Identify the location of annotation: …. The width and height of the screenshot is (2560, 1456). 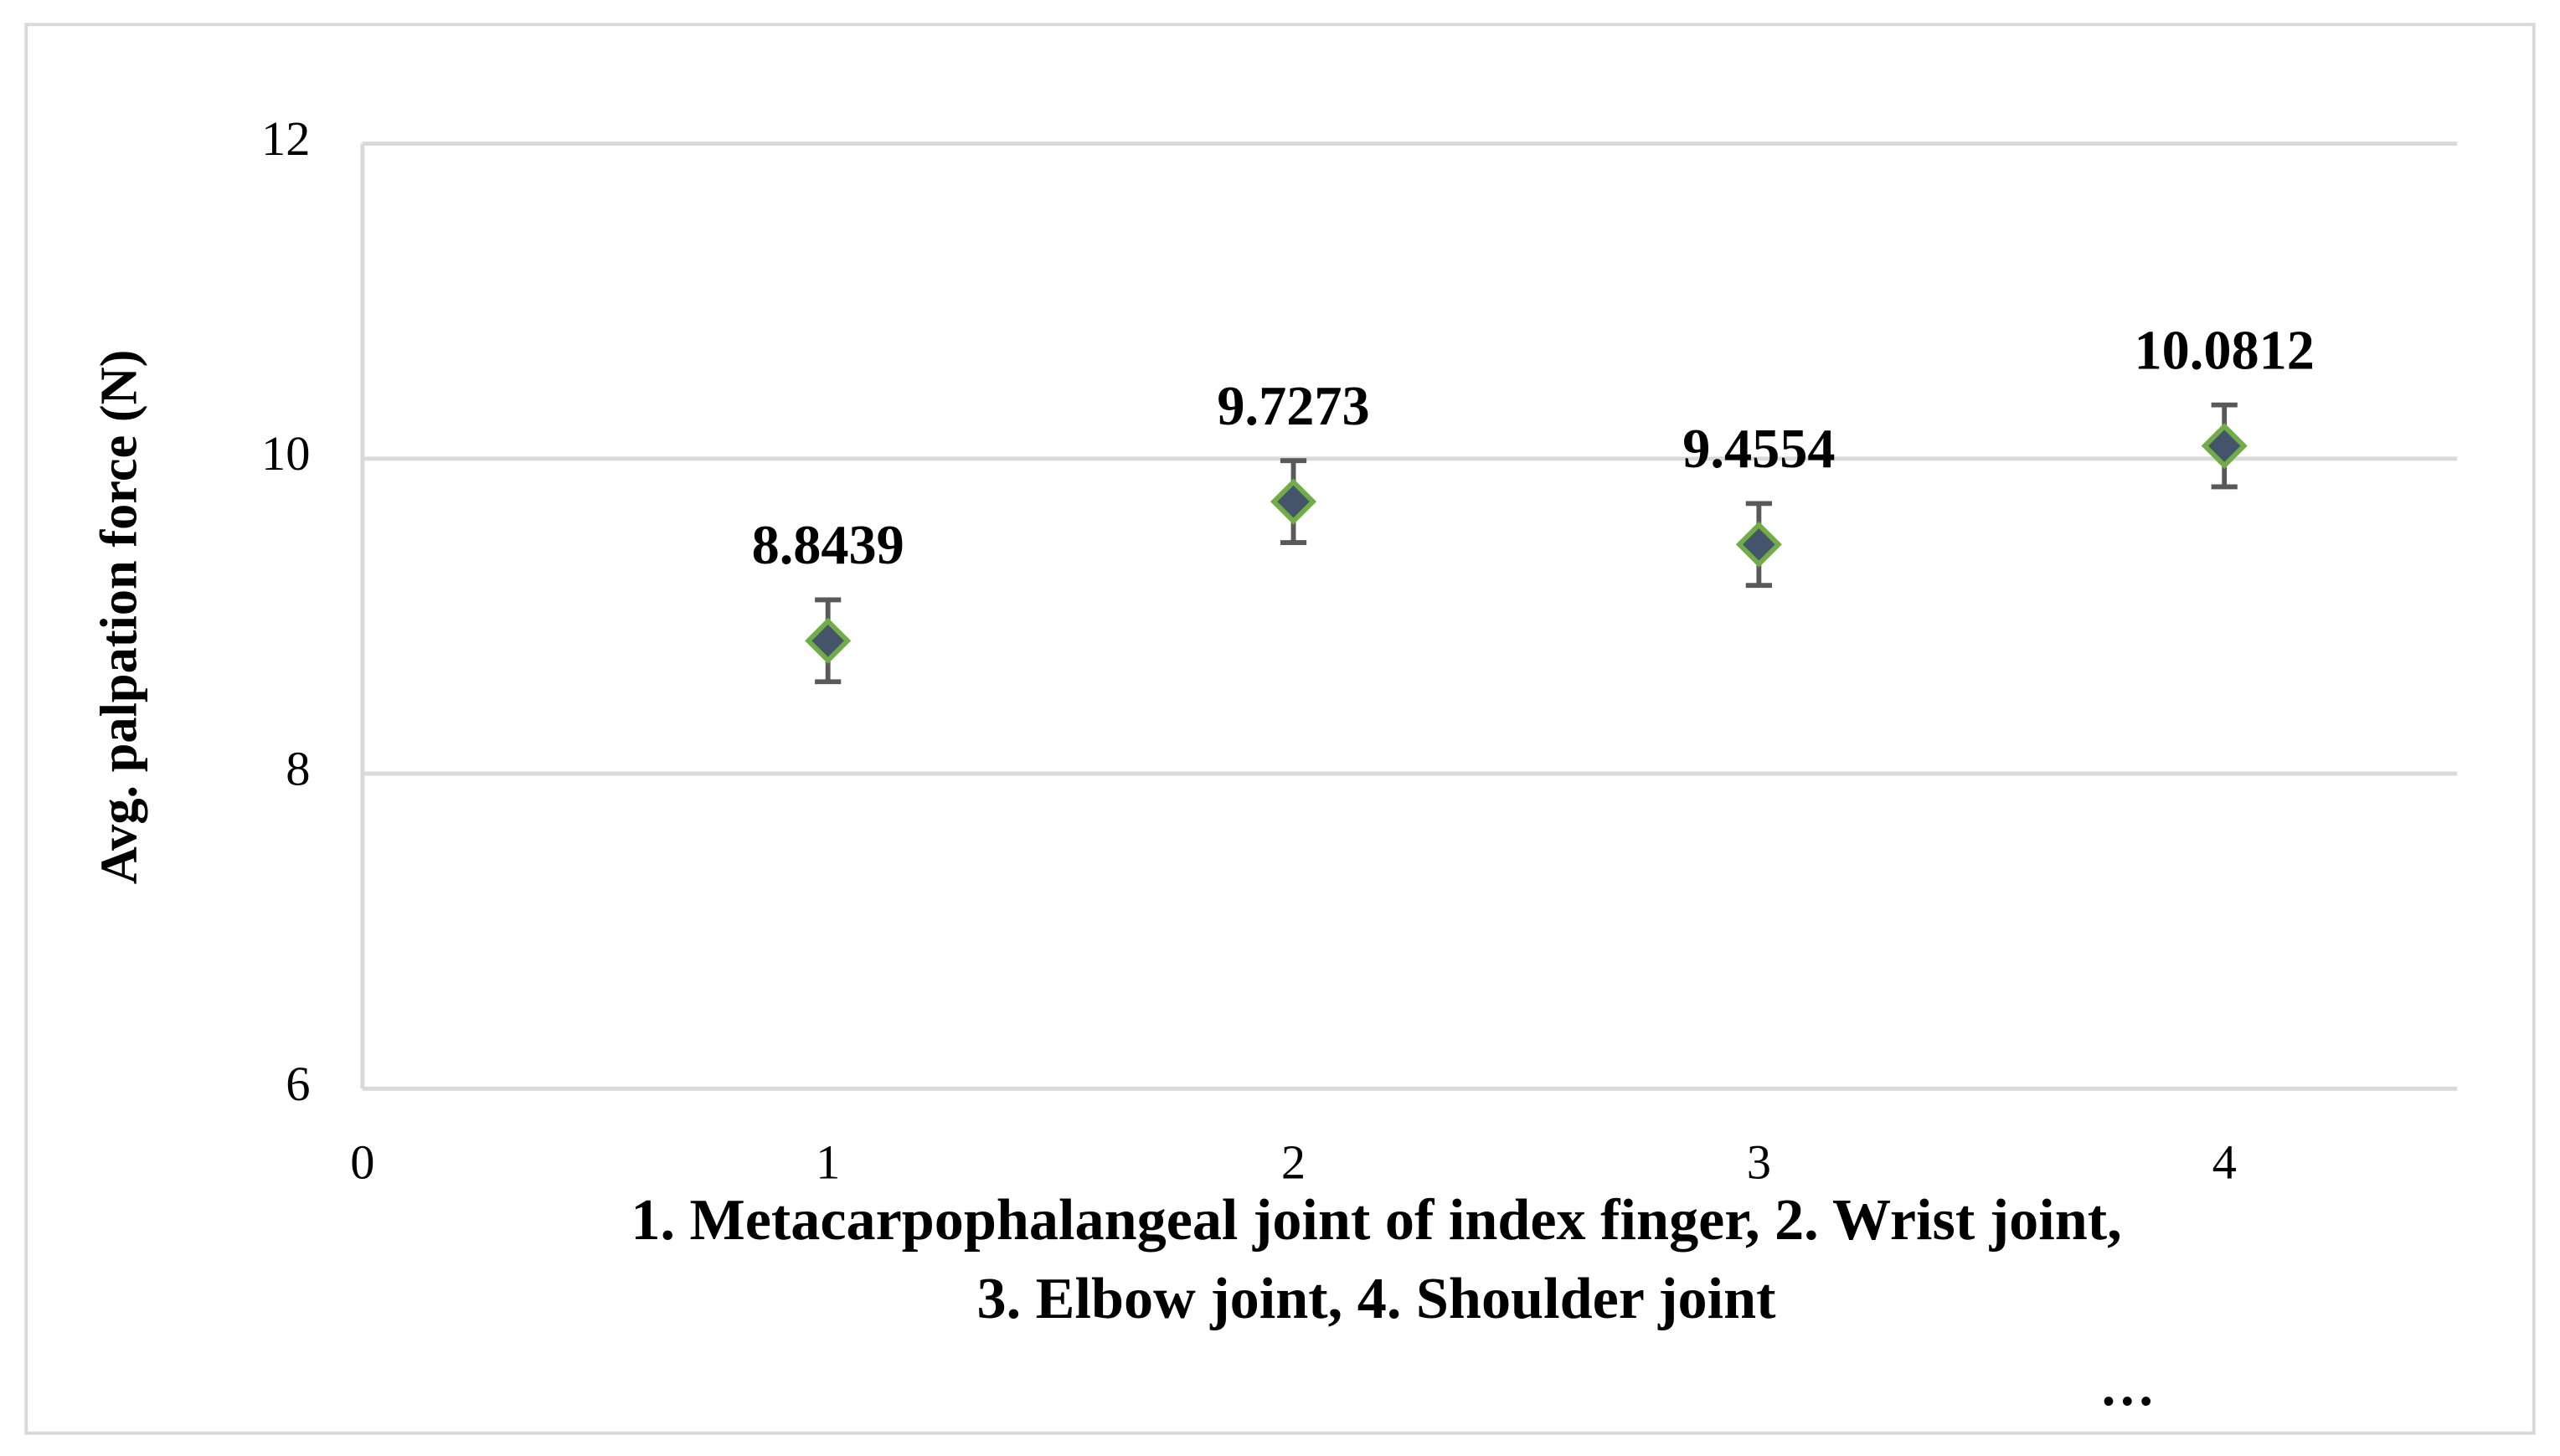
(2127, 1386).